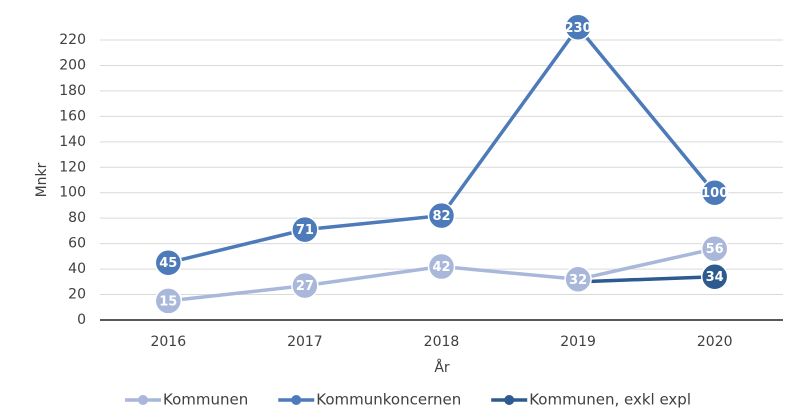 This screenshot has height=409, width=798. Describe the element at coordinates (72, 167) in the screenshot. I see `y-tick-label: 120` at that location.